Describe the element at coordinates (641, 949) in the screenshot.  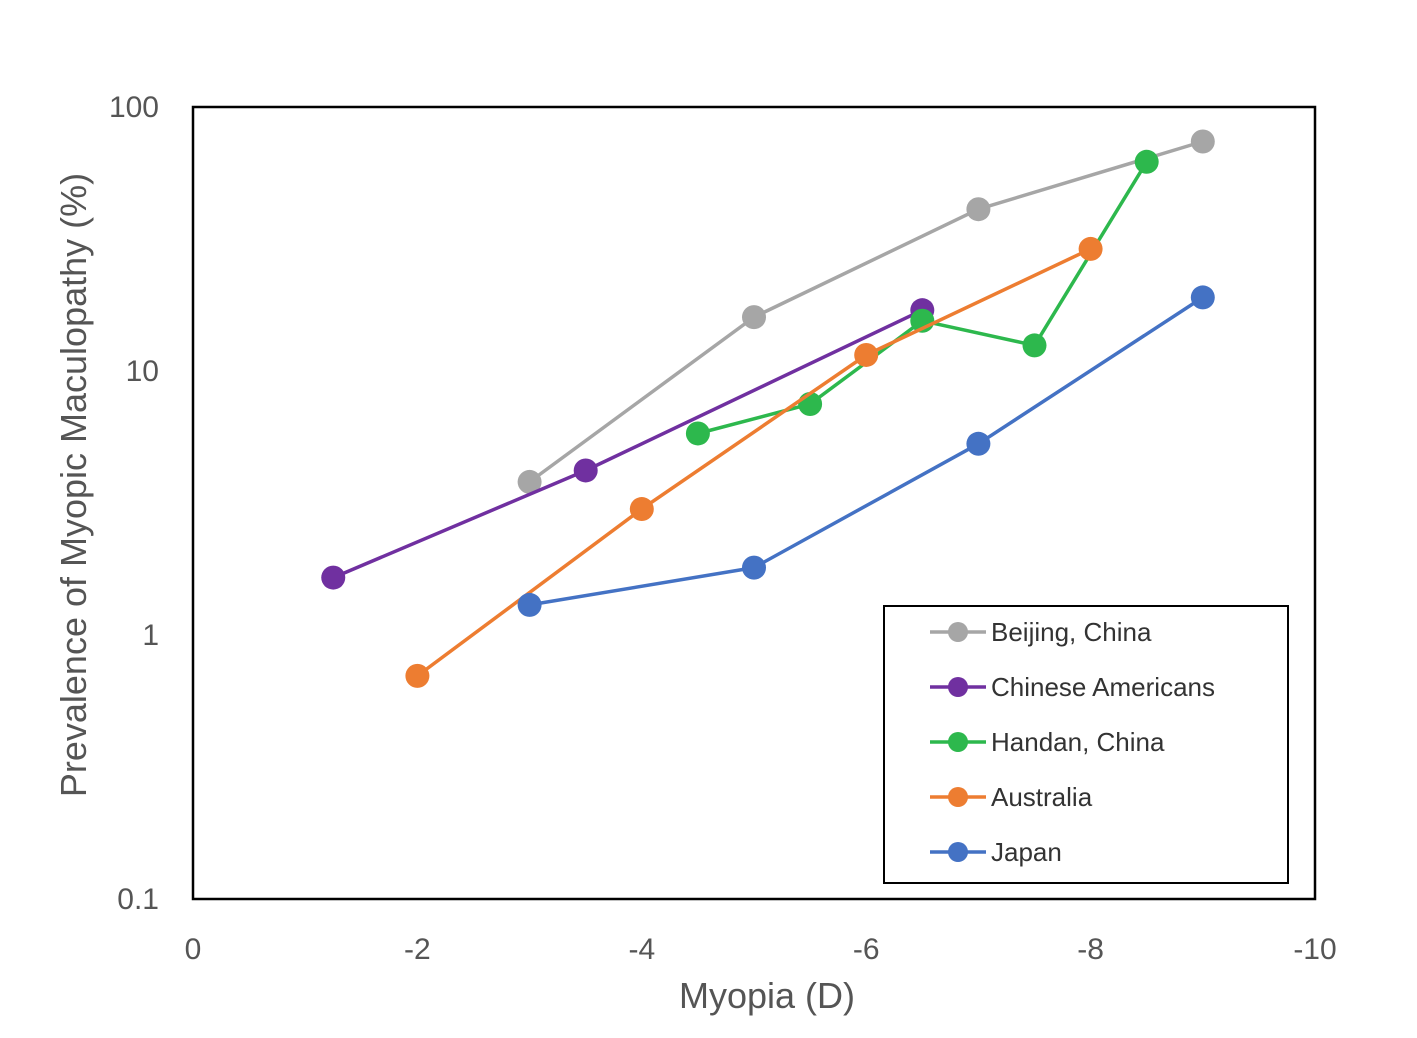
I see `x-tick-label: -4` at that location.